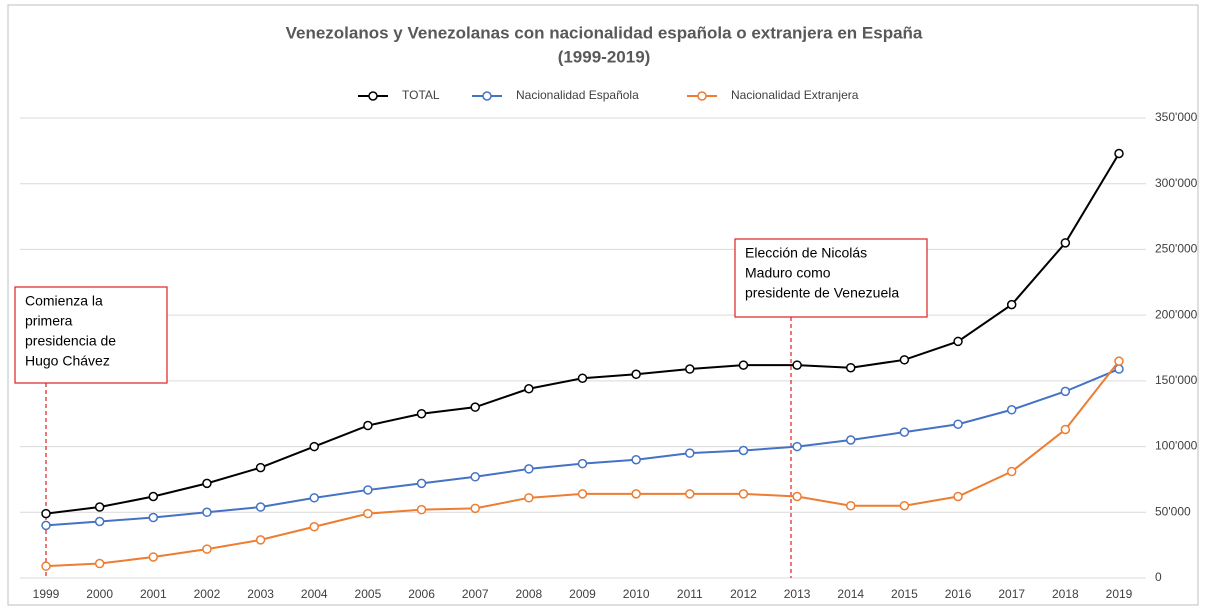  Describe the element at coordinates (70, 341) in the screenshot. I see `annotation-text: presidencia de` at that location.